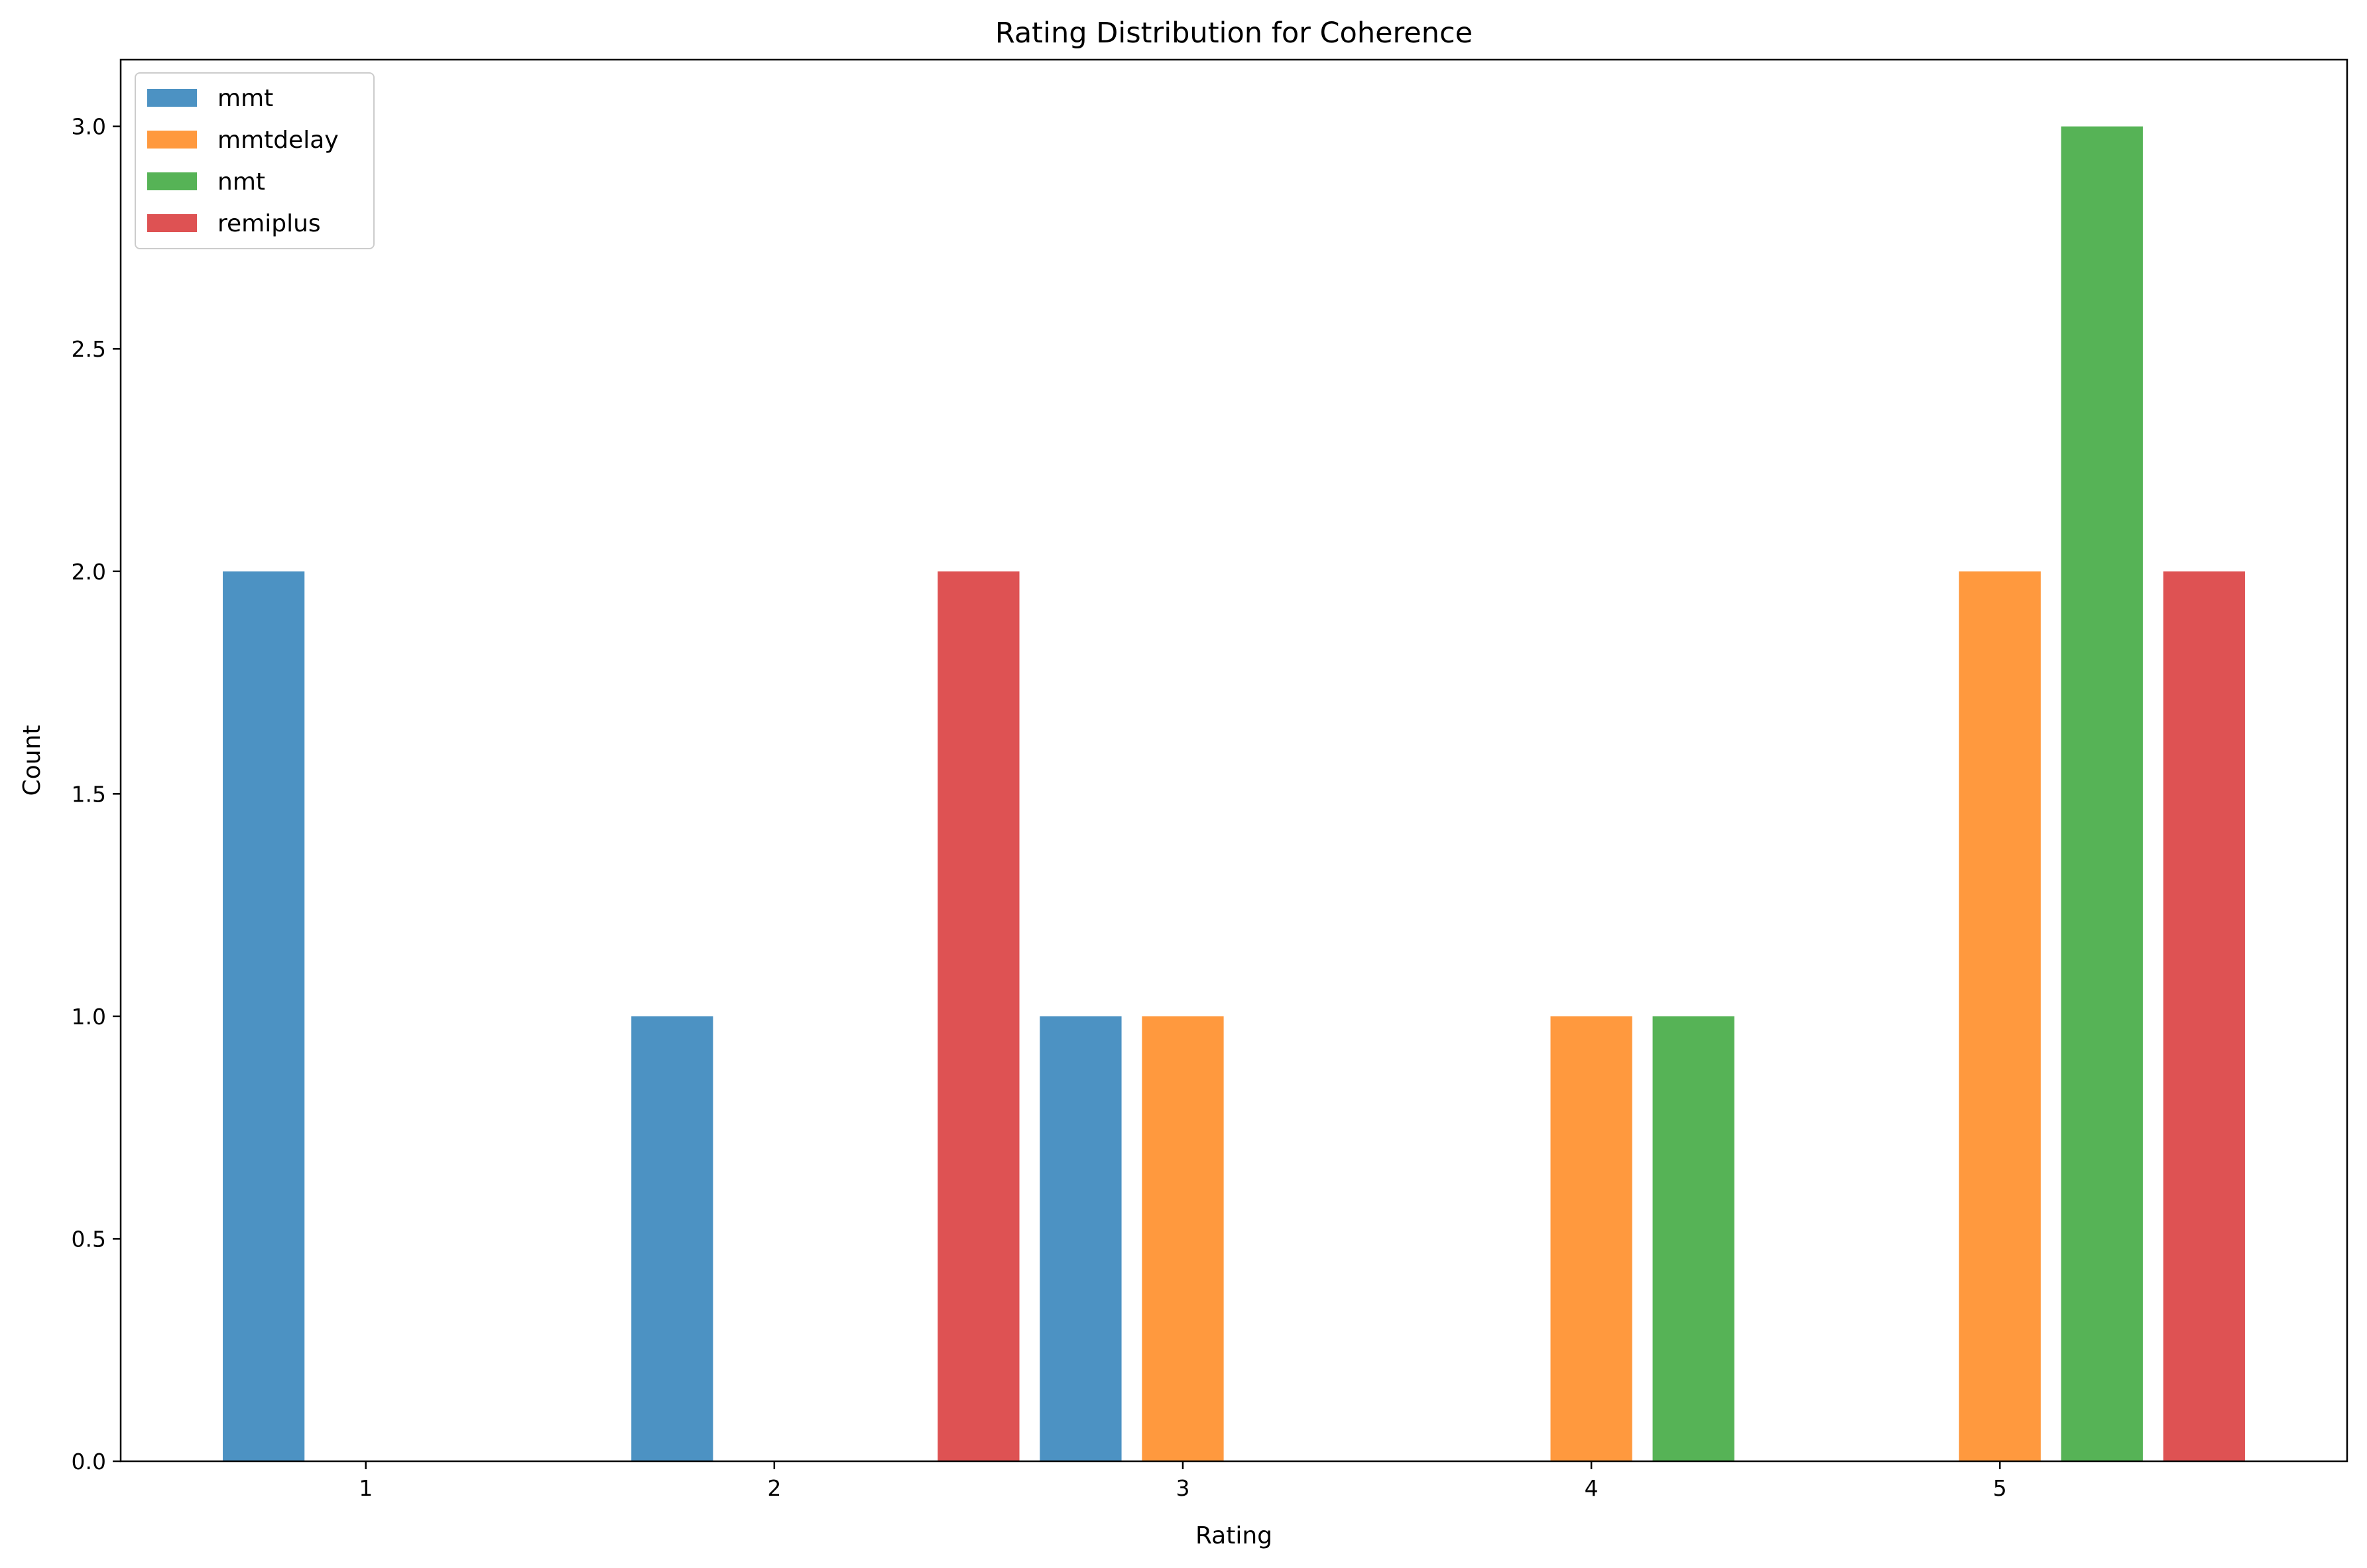 The width and height of the screenshot is (2367, 1568). I want to click on x-axis-label: Rating, so click(1233, 1535).